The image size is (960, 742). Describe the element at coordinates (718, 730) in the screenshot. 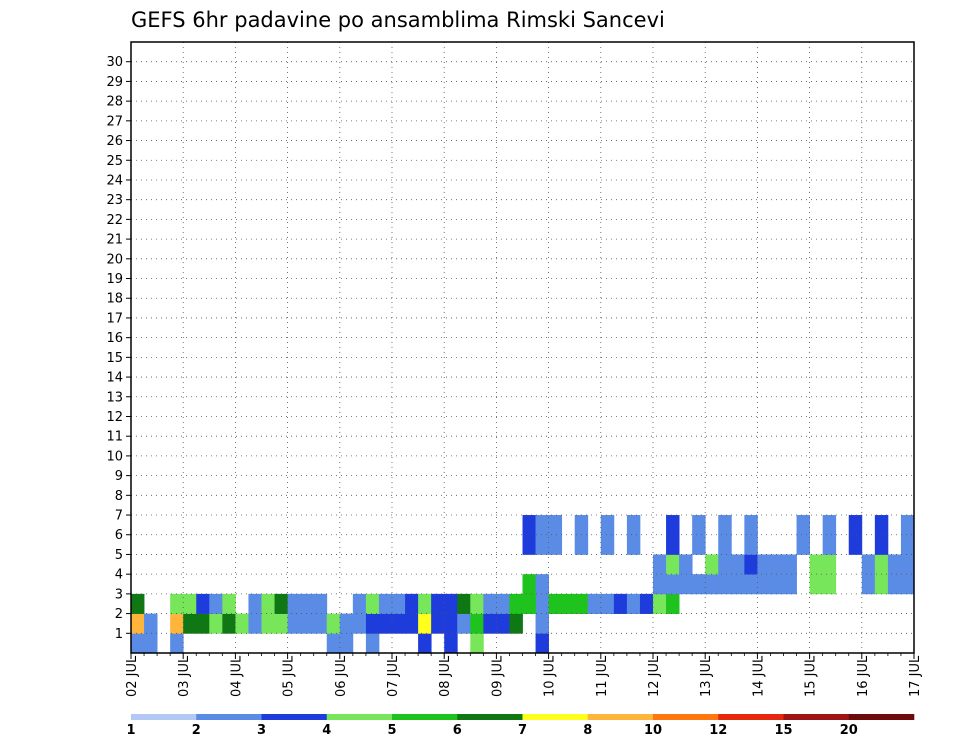

I see `legend-label: 12` at that location.